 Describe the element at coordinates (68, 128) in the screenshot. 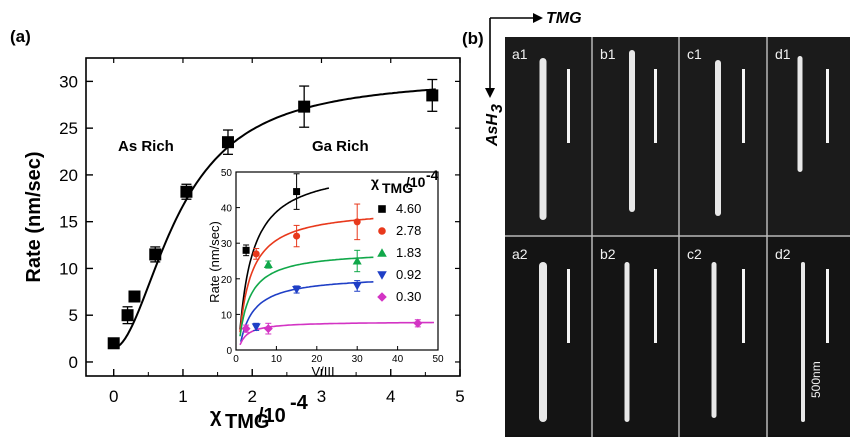

I see `main-y-tick-label: 25` at that location.